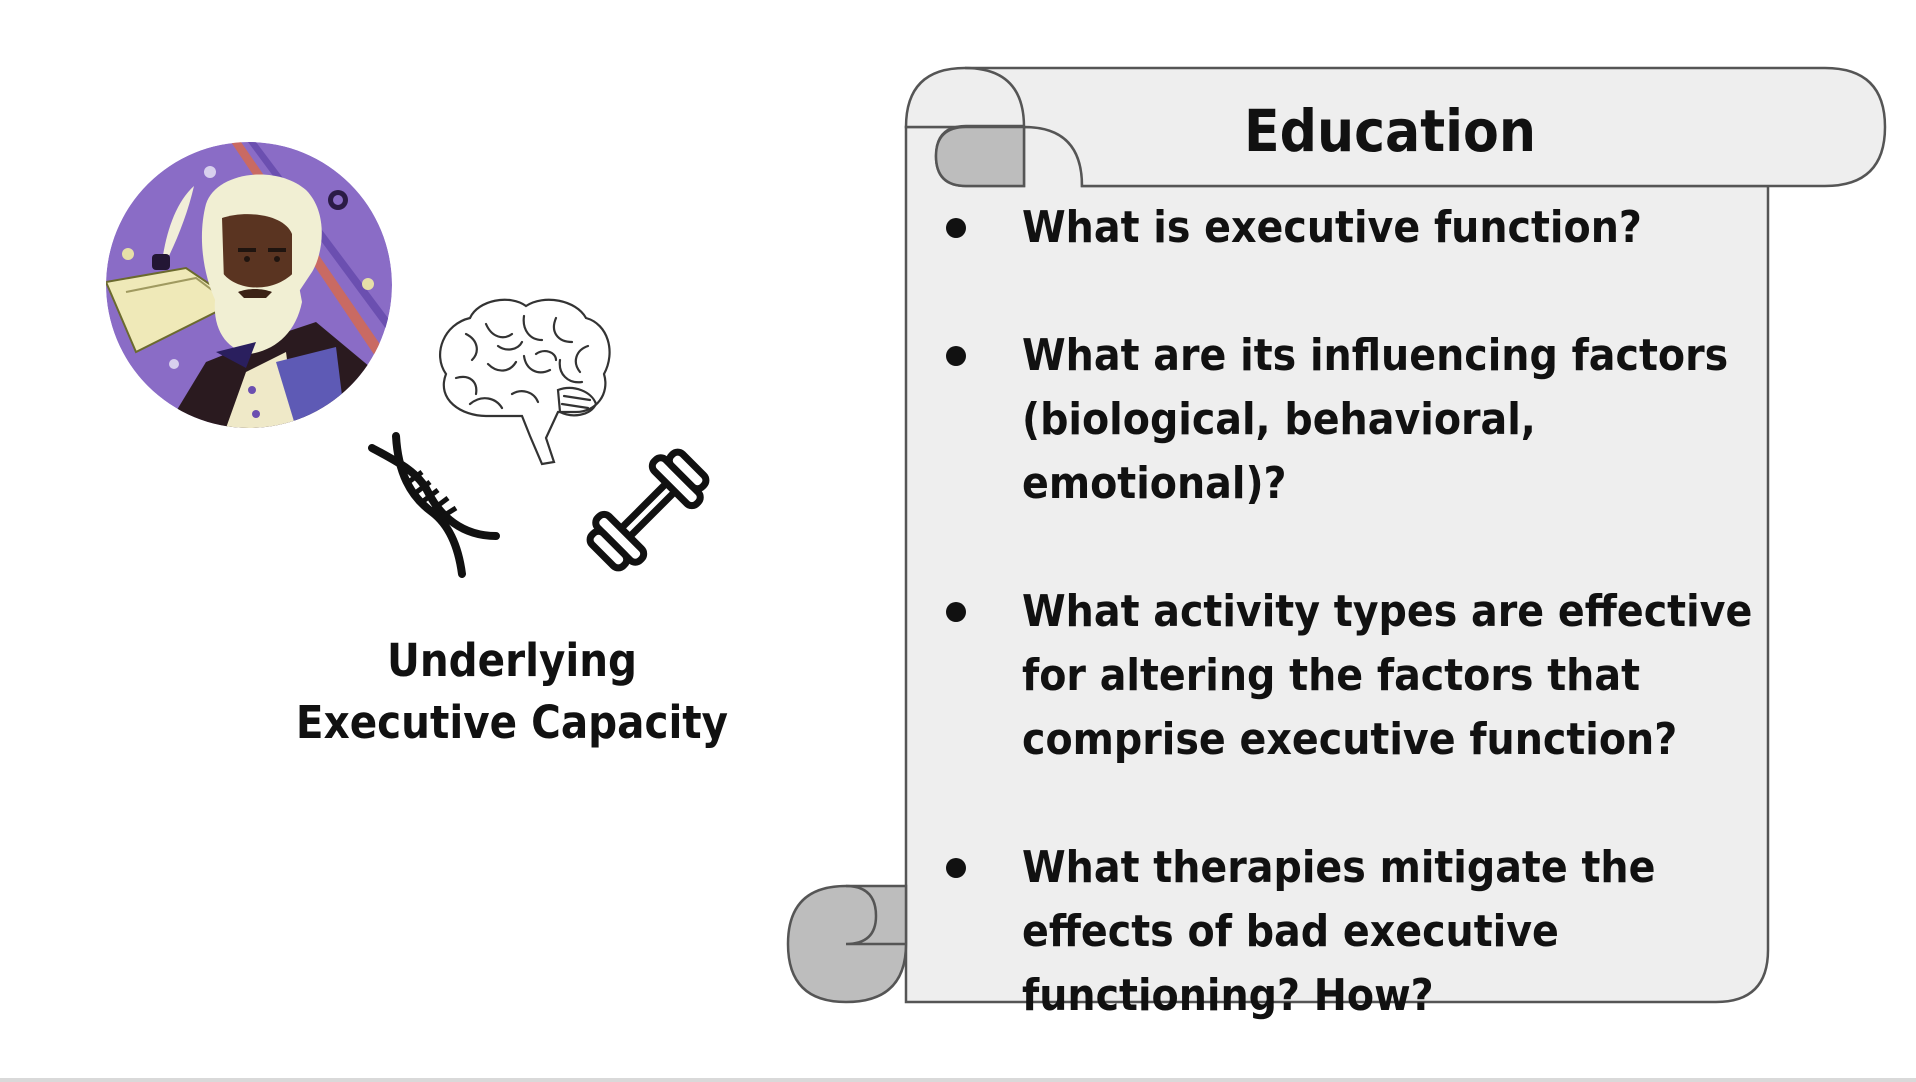 The height and width of the screenshot is (1082, 1916). What do you see at coordinates (512, 660) in the screenshot?
I see `caption-line-1: Underlying` at bounding box center [512, 660].